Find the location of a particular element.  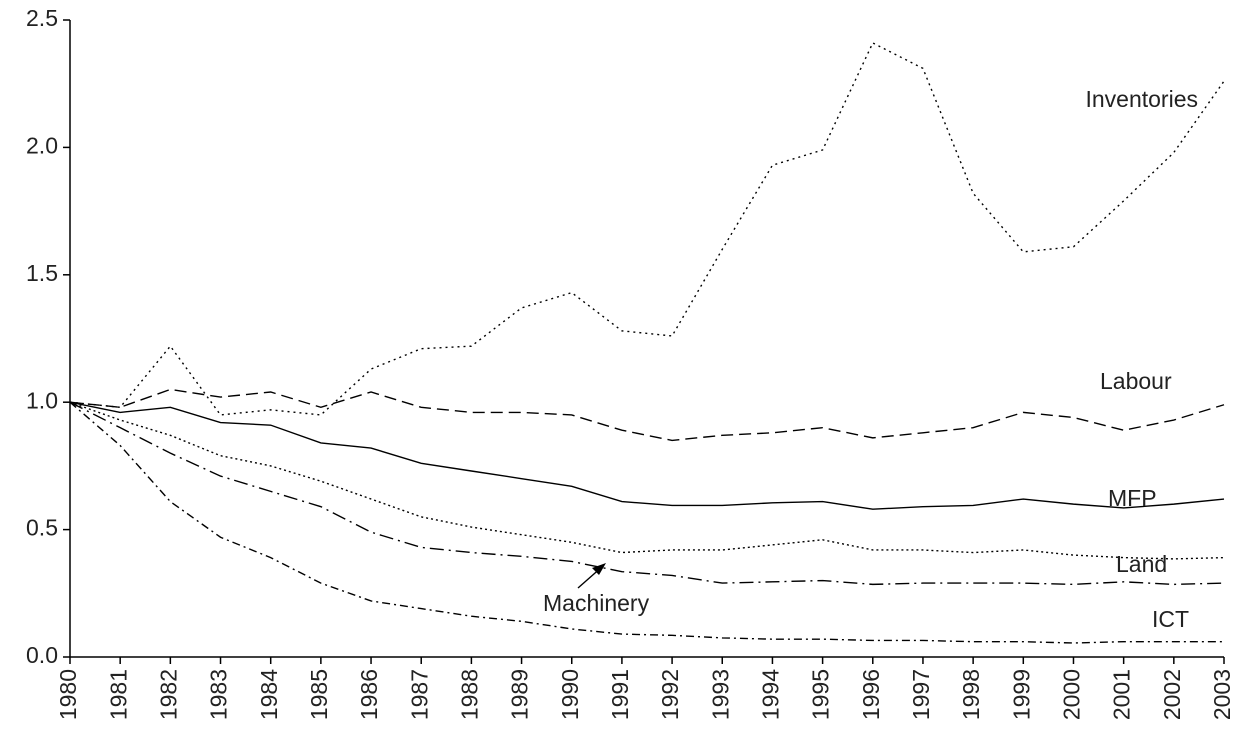

y-tick-label: 2.0 is located at coordinates (42, 145).